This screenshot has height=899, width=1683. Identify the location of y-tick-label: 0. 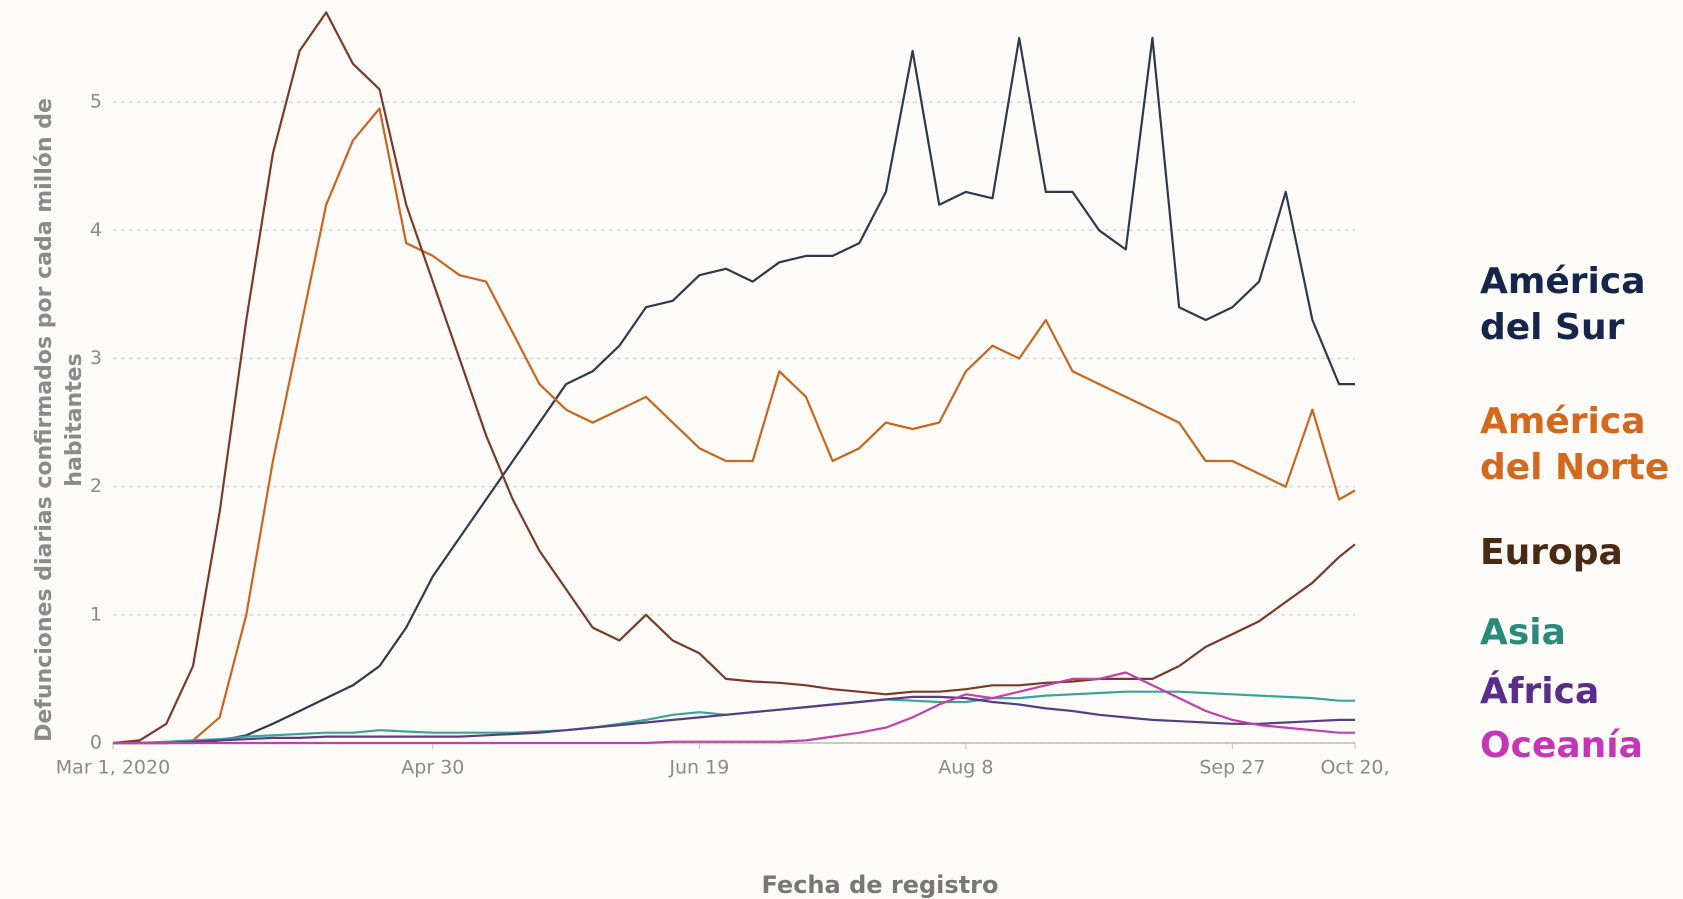
(96, 743).